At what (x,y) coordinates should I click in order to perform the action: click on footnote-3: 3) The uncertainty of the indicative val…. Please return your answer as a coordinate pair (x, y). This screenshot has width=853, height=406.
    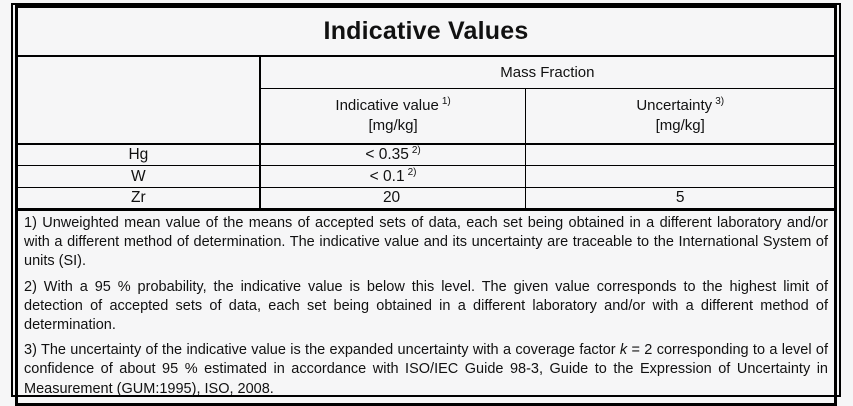
    Looking at the image, I should click on (426, 370).